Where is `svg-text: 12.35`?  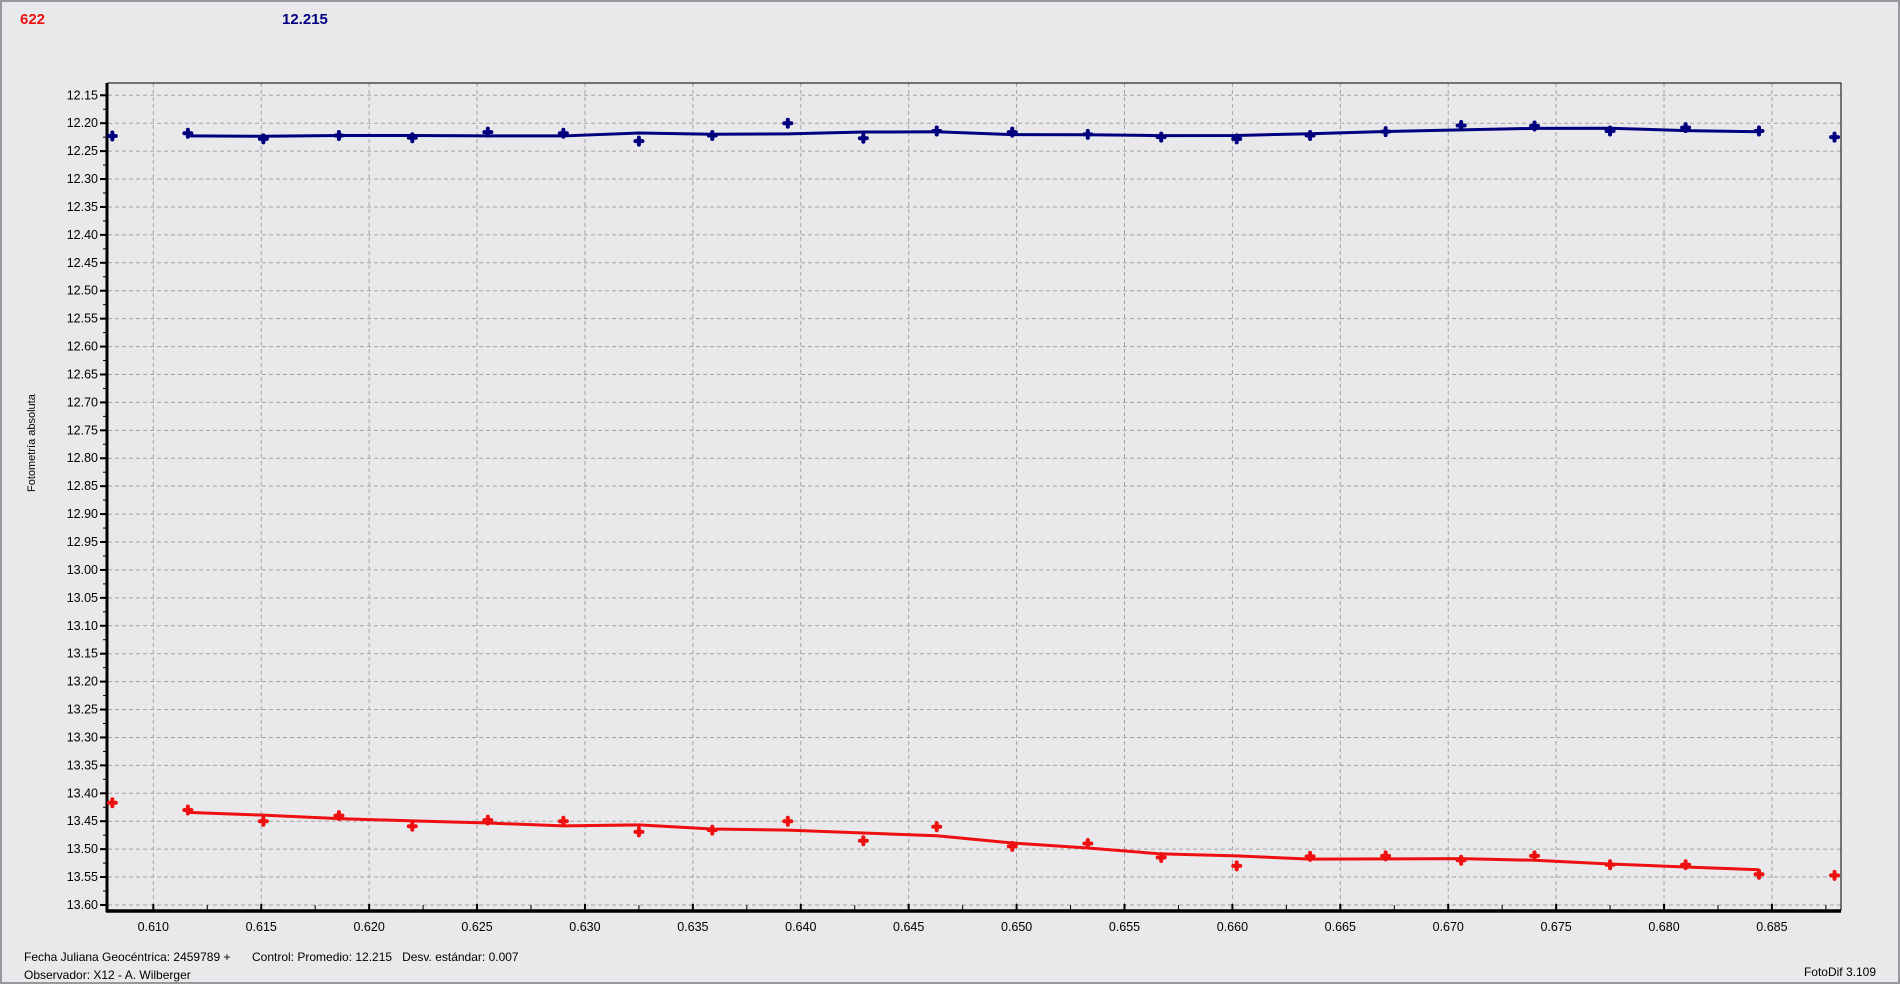 svg-text: 12.35 is located at coordinates (82, 207).